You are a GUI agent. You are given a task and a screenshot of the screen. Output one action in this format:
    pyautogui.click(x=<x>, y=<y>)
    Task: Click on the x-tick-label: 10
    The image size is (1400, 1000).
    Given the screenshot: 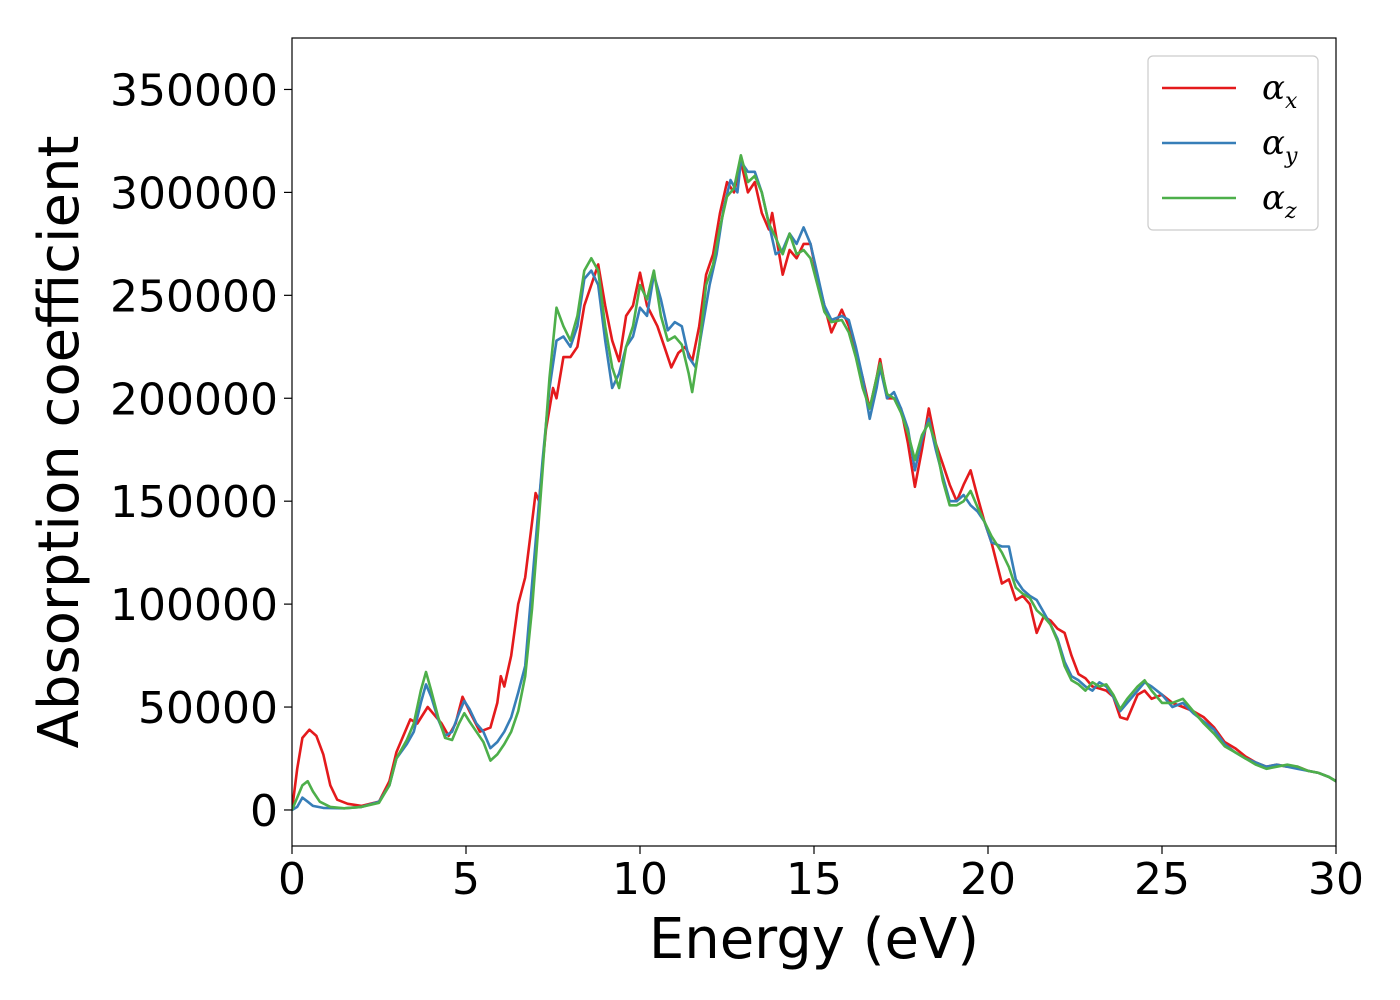 What is the action you would take?
    pyautogui.click(x=640, y=879)
    